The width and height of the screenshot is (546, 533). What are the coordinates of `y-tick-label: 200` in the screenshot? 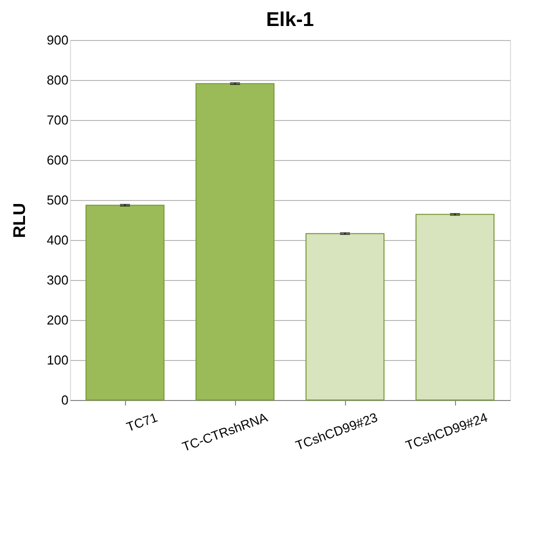 It's located at (57, 320).